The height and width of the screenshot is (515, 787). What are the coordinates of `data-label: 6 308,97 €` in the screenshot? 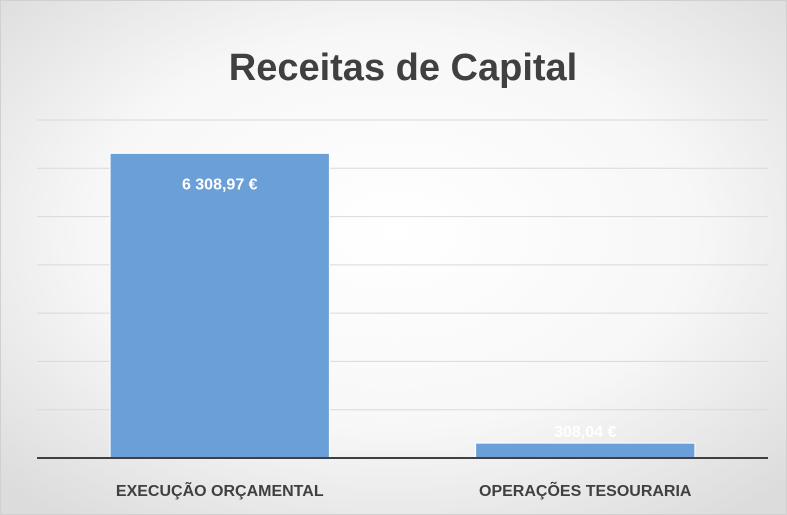 It's located at (220, 185).